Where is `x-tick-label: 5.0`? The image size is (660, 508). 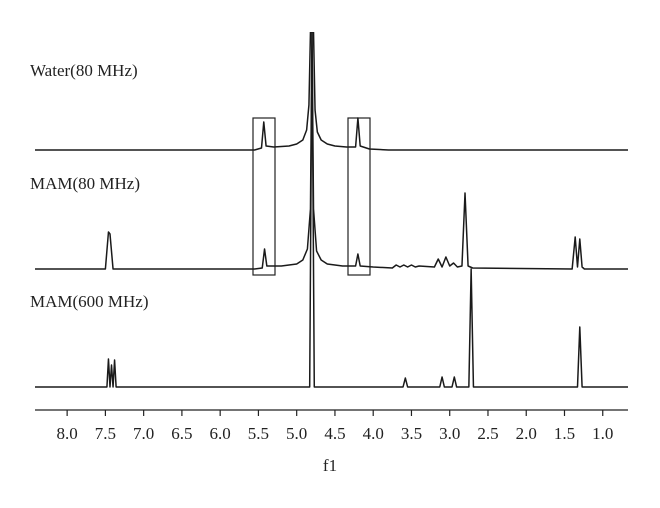
x-tick-label: 5.0 is located at coordinates (296, 433).